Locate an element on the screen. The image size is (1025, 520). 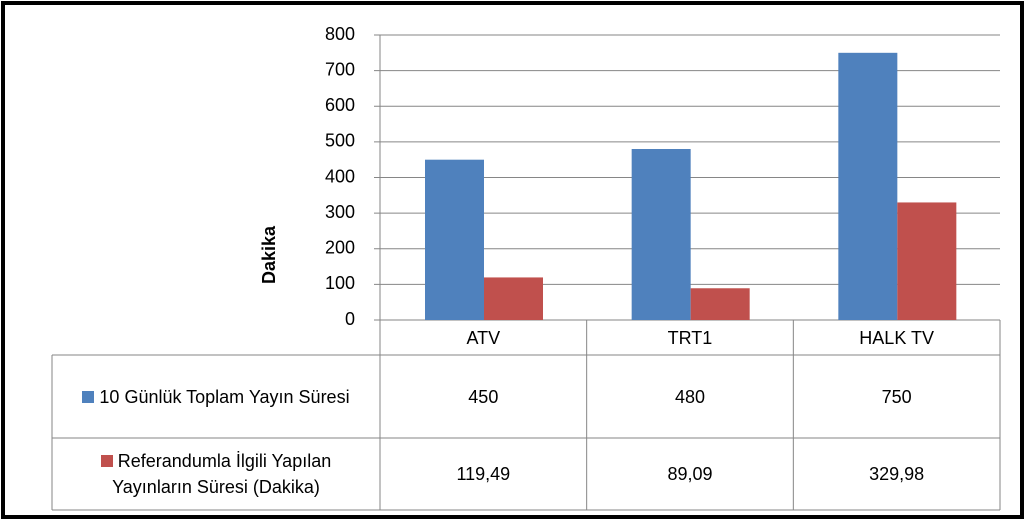
y-tick-label: 200 is located at coordinates (340, 248).